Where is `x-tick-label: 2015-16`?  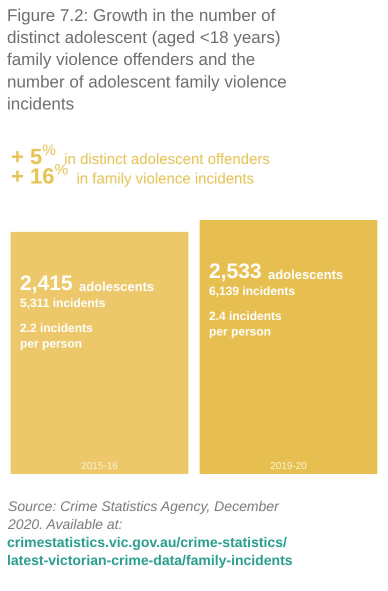
x-tick-label: 2015-16 is located at coordinates (99, 466).